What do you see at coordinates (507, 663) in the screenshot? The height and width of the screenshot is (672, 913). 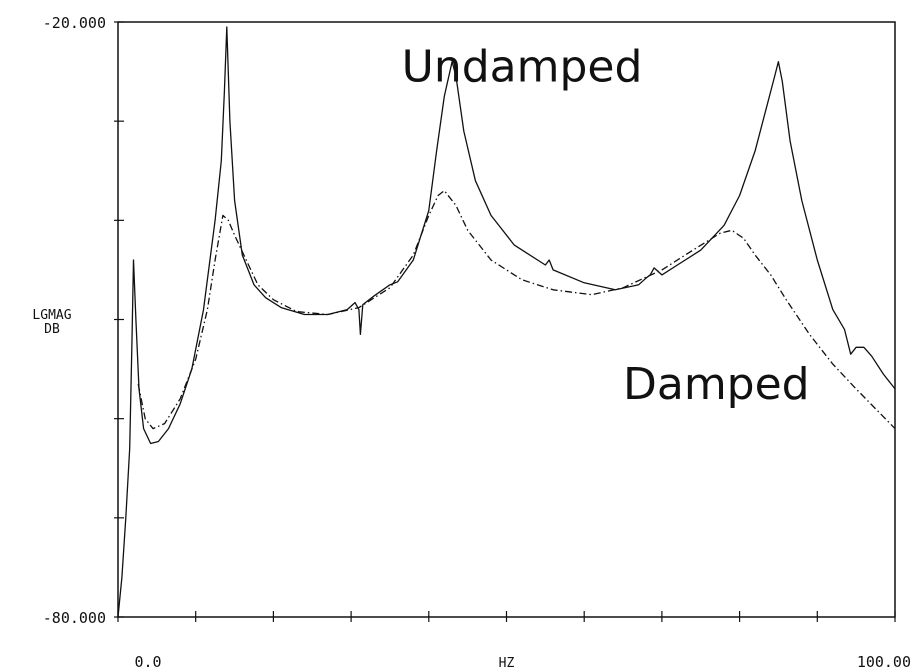 I see `x-axis-label: HZ` at bounding box center [507, 663].